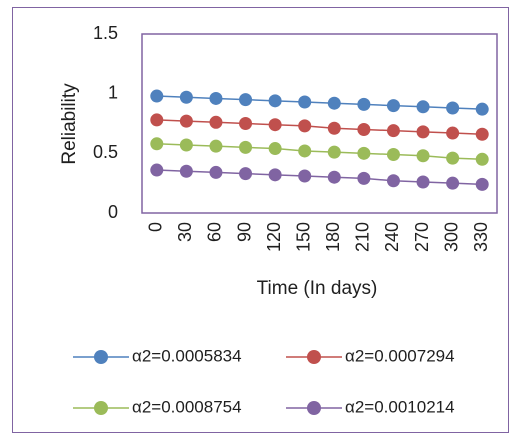 The height and width of the screenshot is (439, 522). I want to click on y-tick-label: 1.5, so click(105, 33).